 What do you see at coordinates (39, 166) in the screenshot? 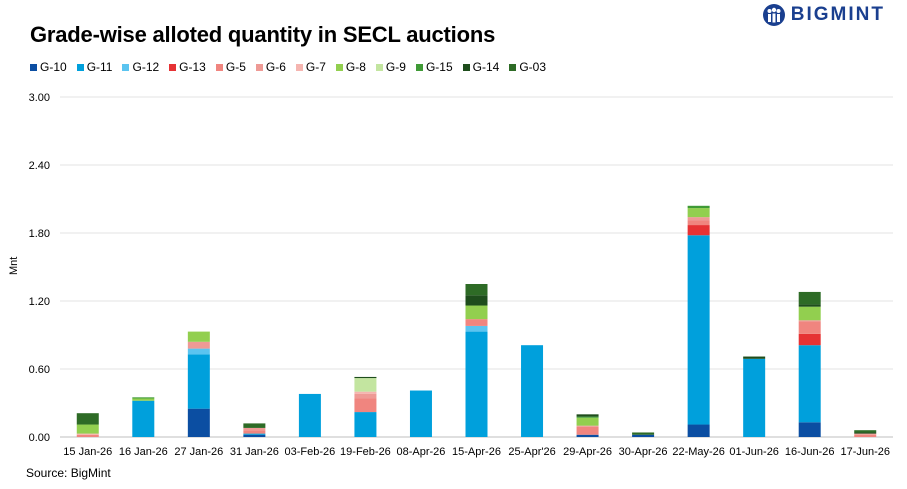
I see `y-tick-label: 2.40` at bounding box center [39, 166].